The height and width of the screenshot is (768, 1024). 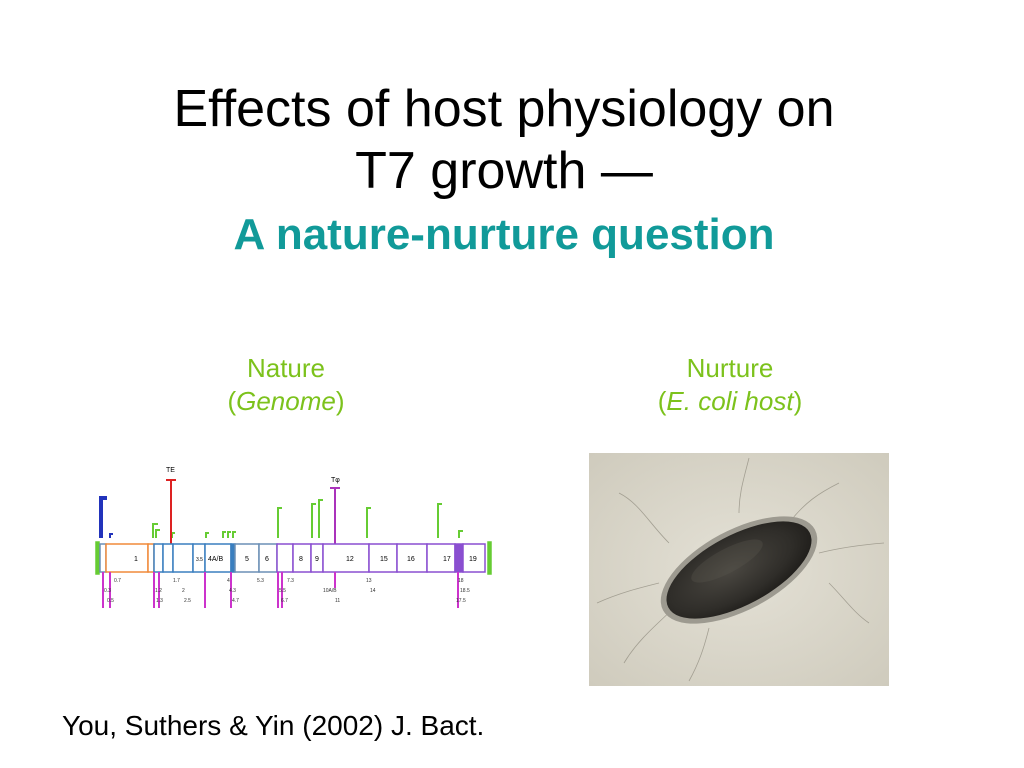 I want to click on gene-label: 5, so click(x=247, y=559).